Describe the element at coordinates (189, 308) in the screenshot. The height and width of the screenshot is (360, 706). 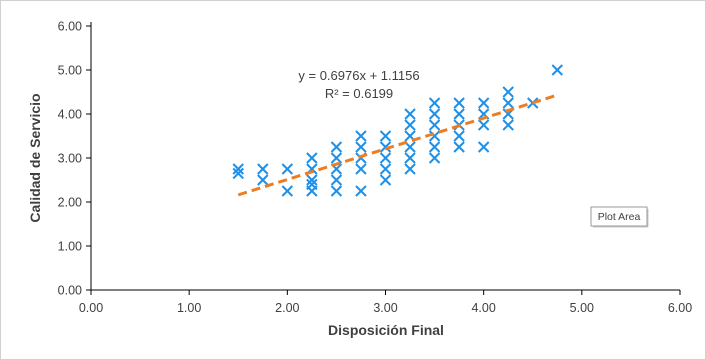
I see `x-tick-label: 1.00` at that location.